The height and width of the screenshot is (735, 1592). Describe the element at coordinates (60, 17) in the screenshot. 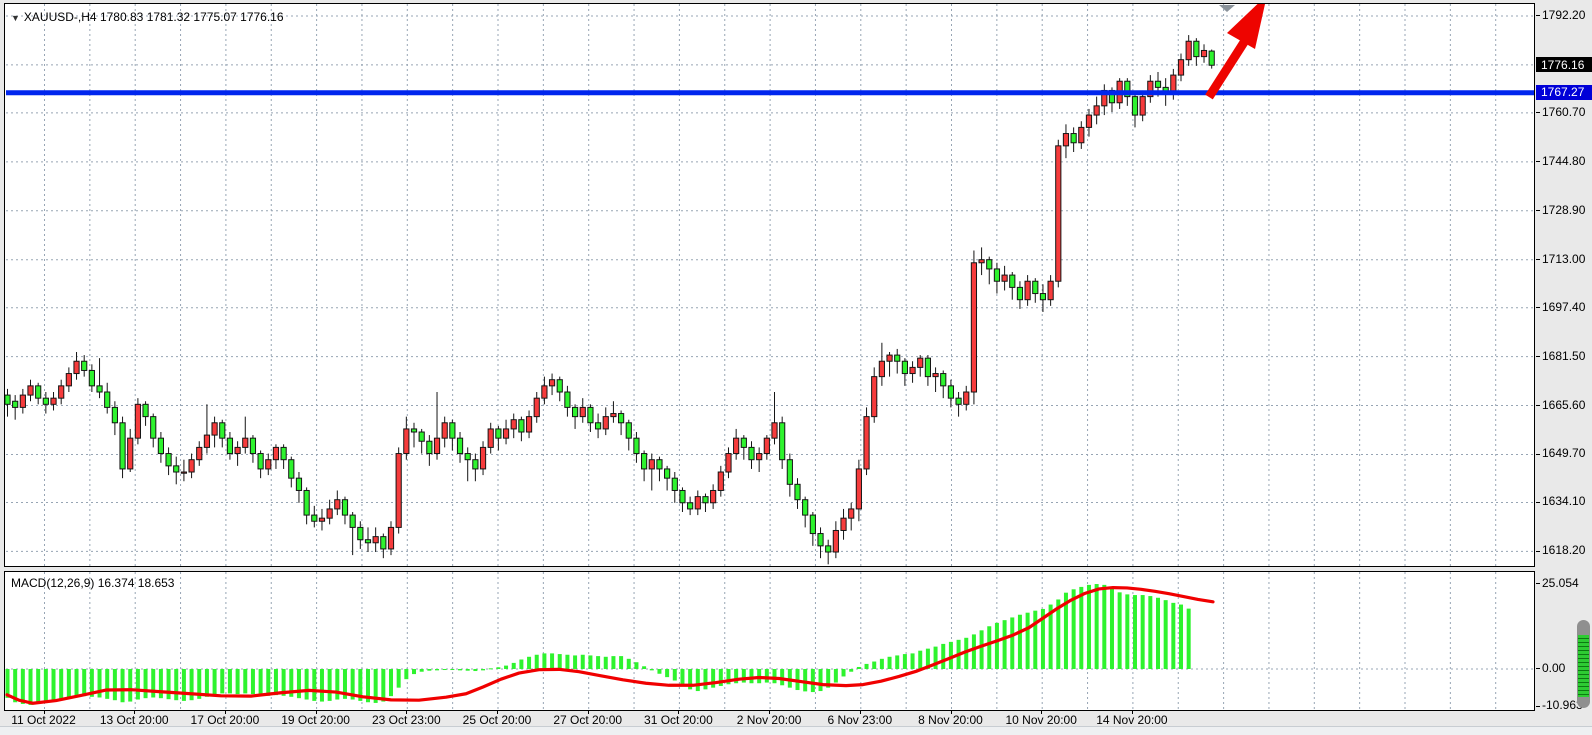

I see `symbol-timeframe-label: XAUUSD-,H4` at that location.